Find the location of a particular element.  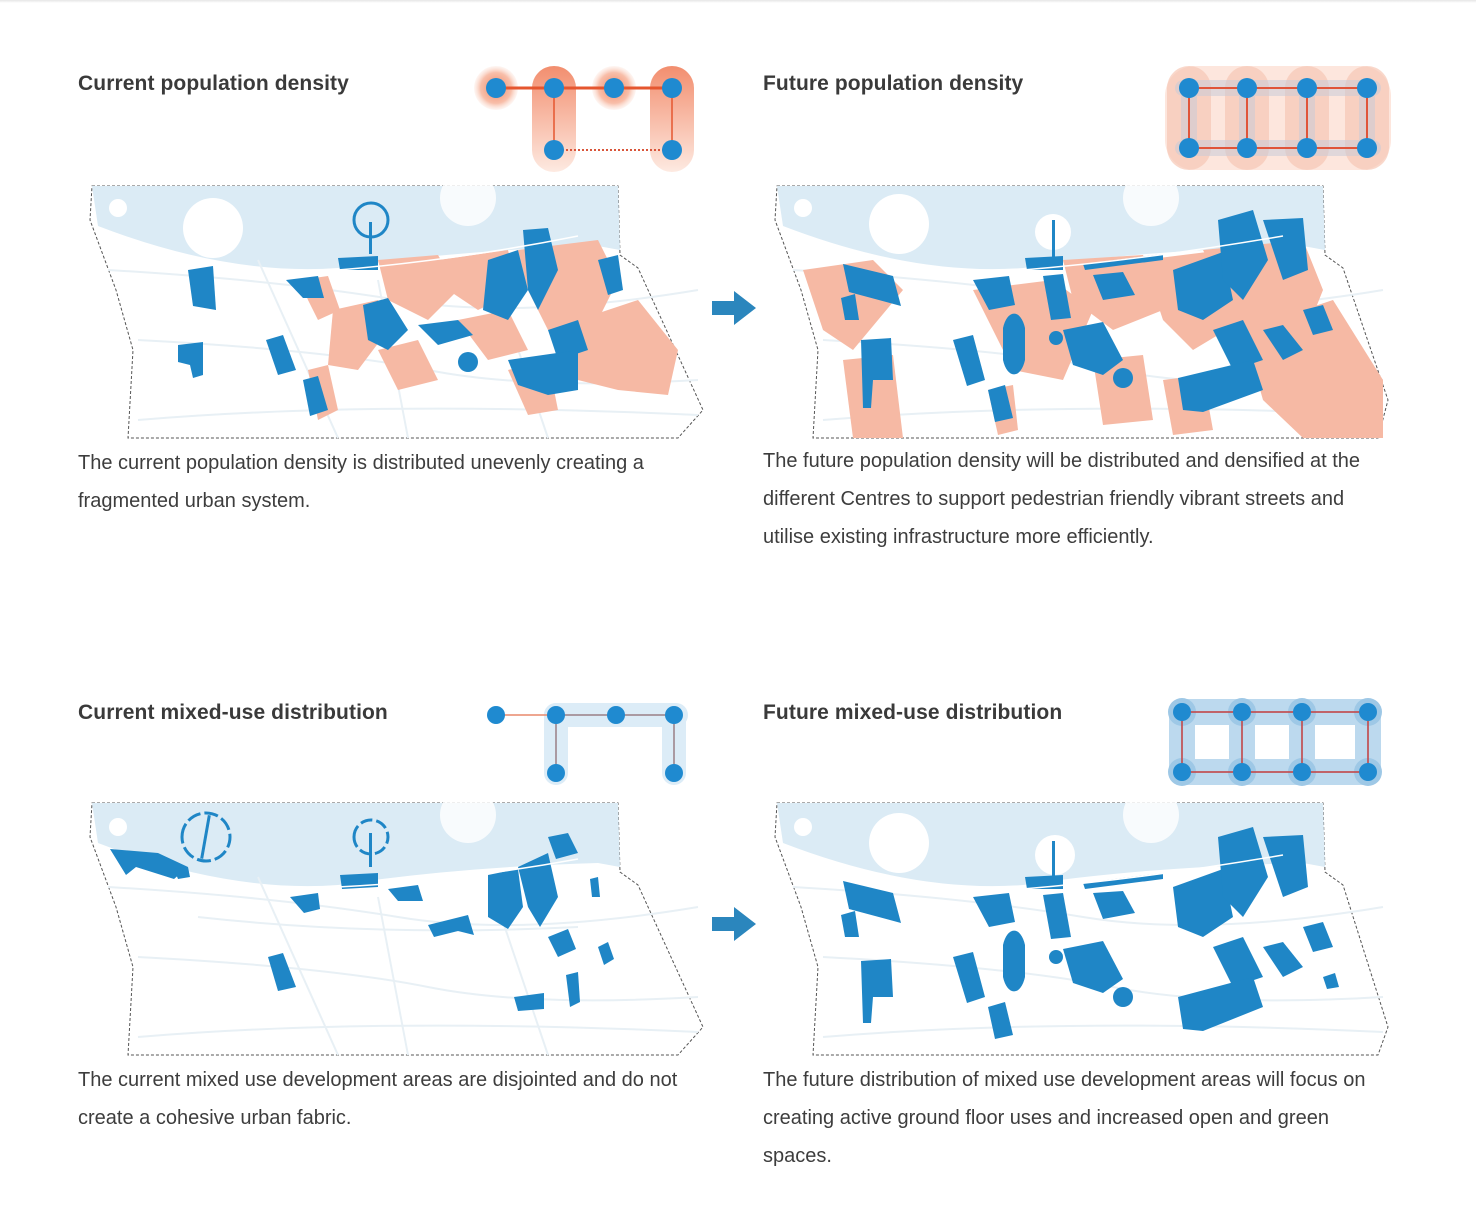

fragmented-centres-density-icon is located at coordinates (584, 119).